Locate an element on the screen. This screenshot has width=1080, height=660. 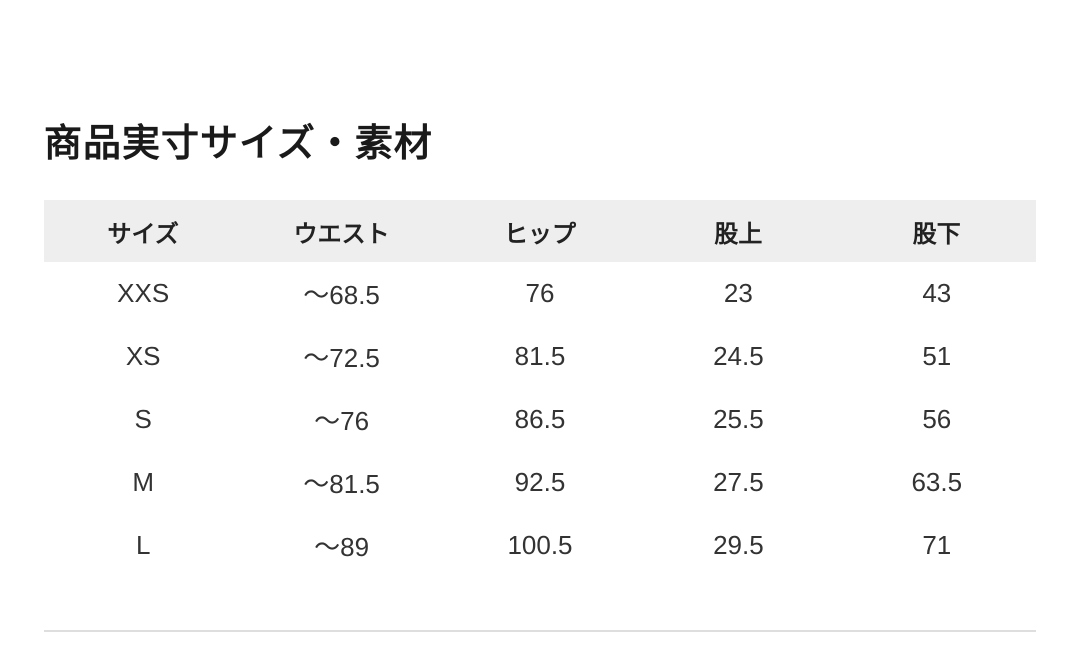
cell-inseam: 51 is located at coordinates (937, 356).